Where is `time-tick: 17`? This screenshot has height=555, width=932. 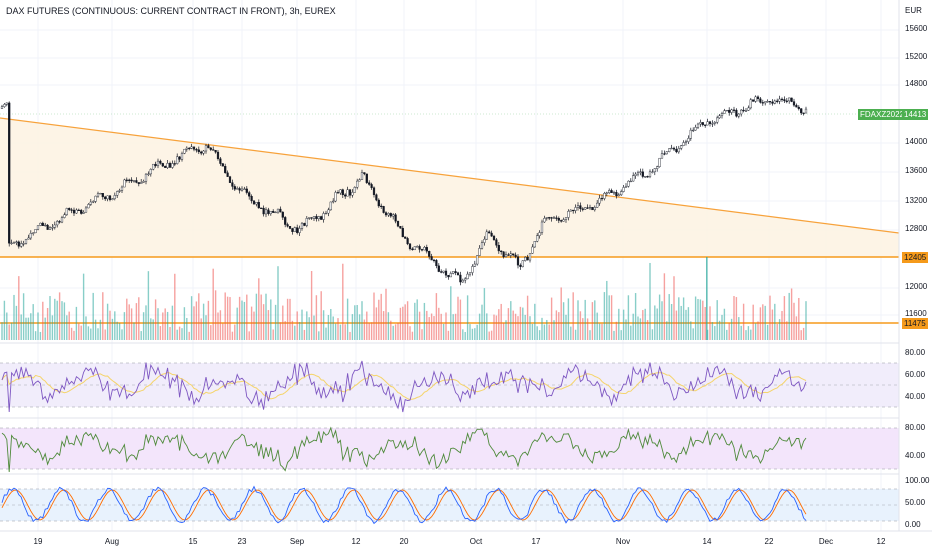 time-tick: 17 is located at coordinates (536, 541).